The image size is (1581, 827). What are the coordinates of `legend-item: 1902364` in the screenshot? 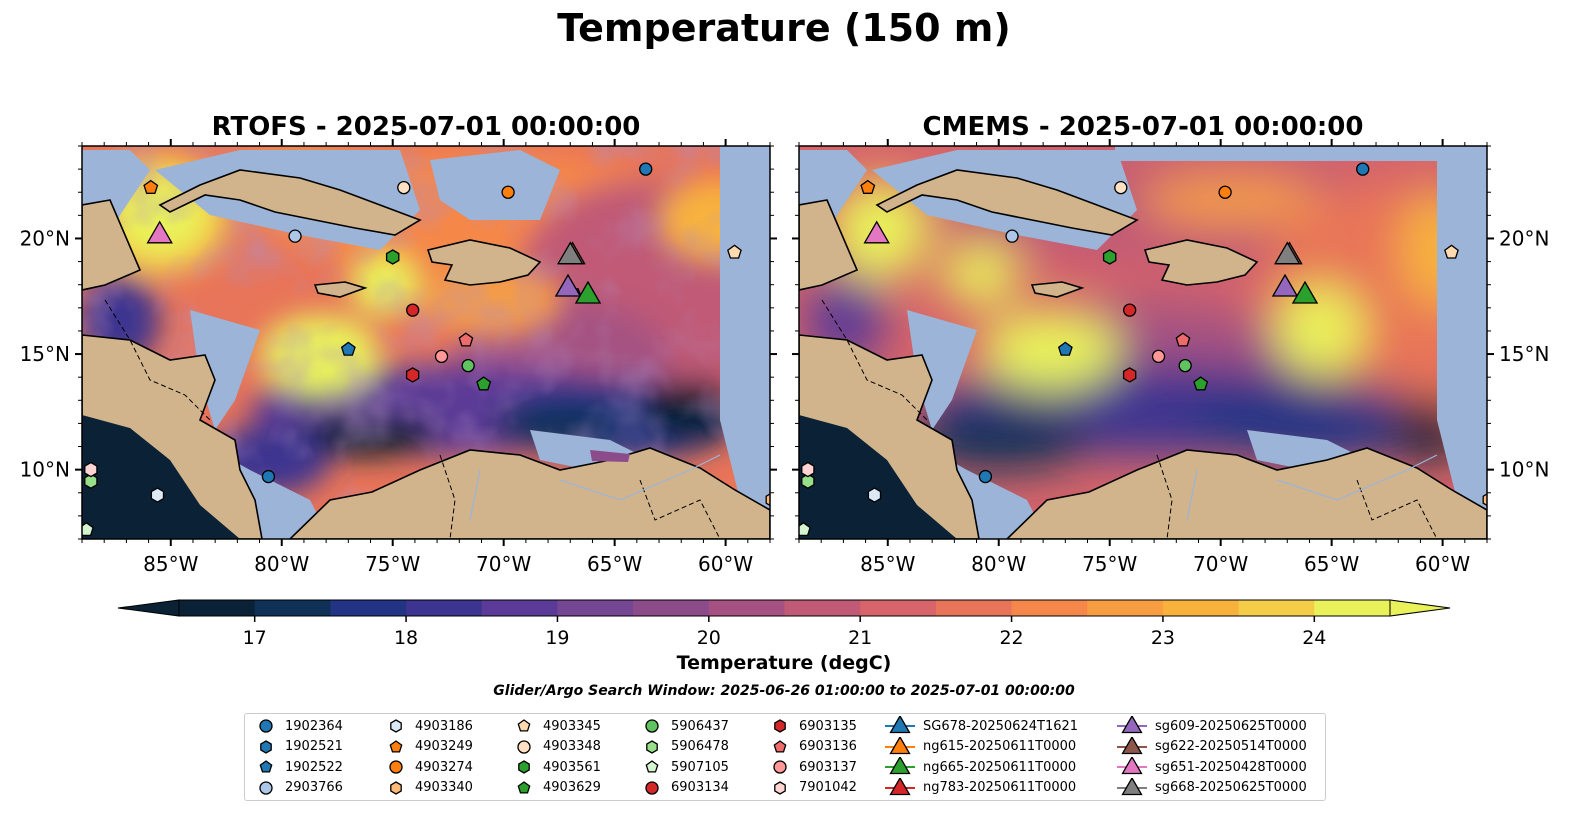 It's located at (320, 726).